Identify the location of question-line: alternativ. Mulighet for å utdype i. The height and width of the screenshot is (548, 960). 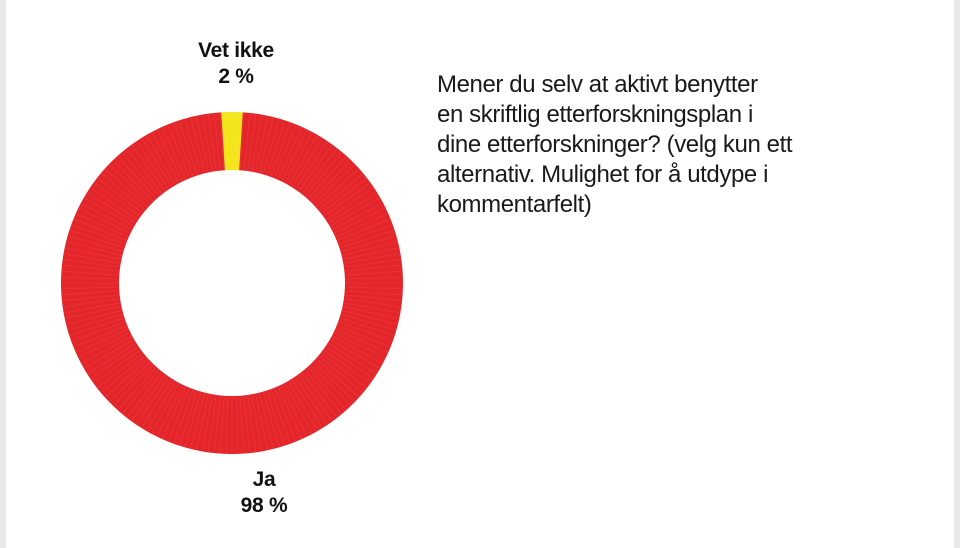
(603, 174).